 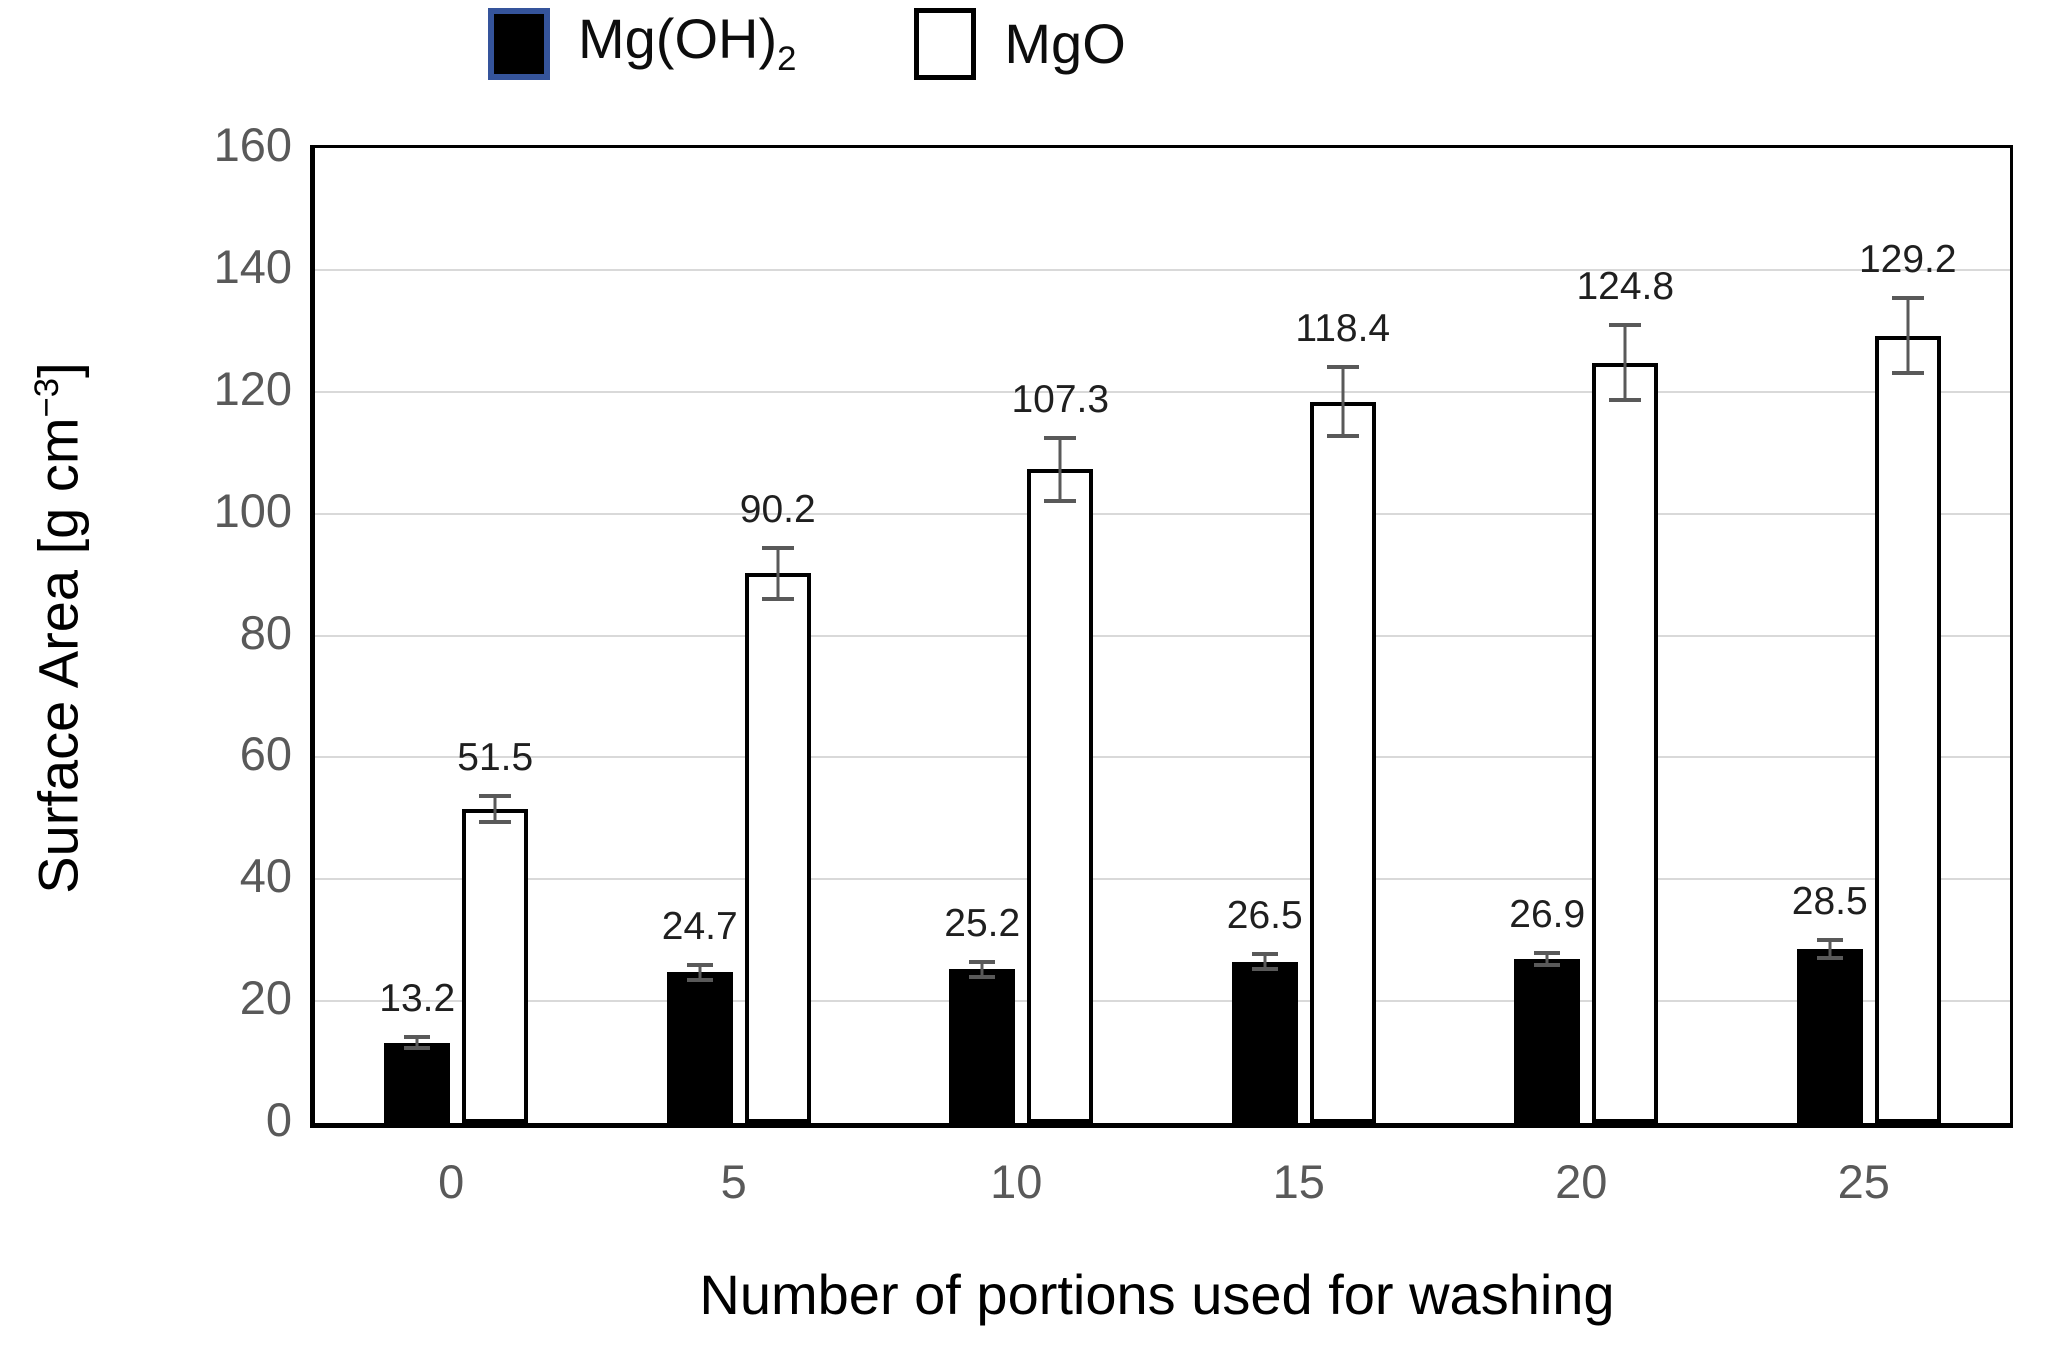 I want to click on x-axis-title: Number of portions used for washing, so click(x=1157, y=1294).